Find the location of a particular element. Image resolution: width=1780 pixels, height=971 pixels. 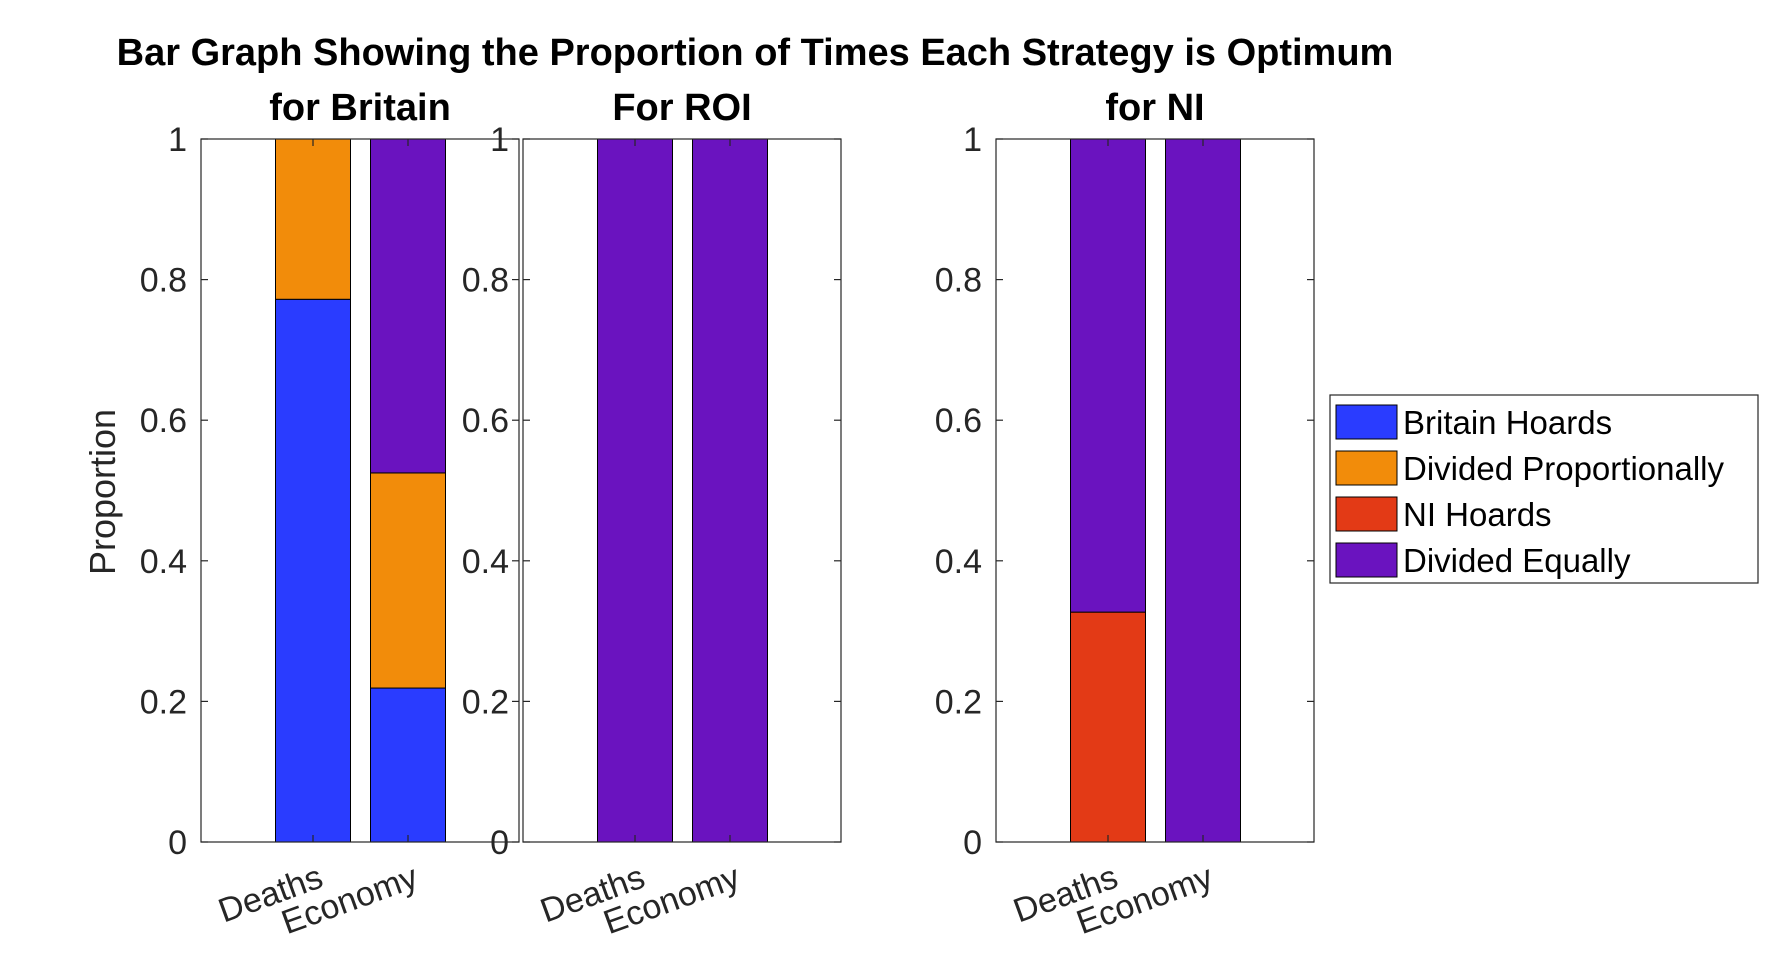

legend-entry-label: Divided Equally is located at coordinates (1517, 560).